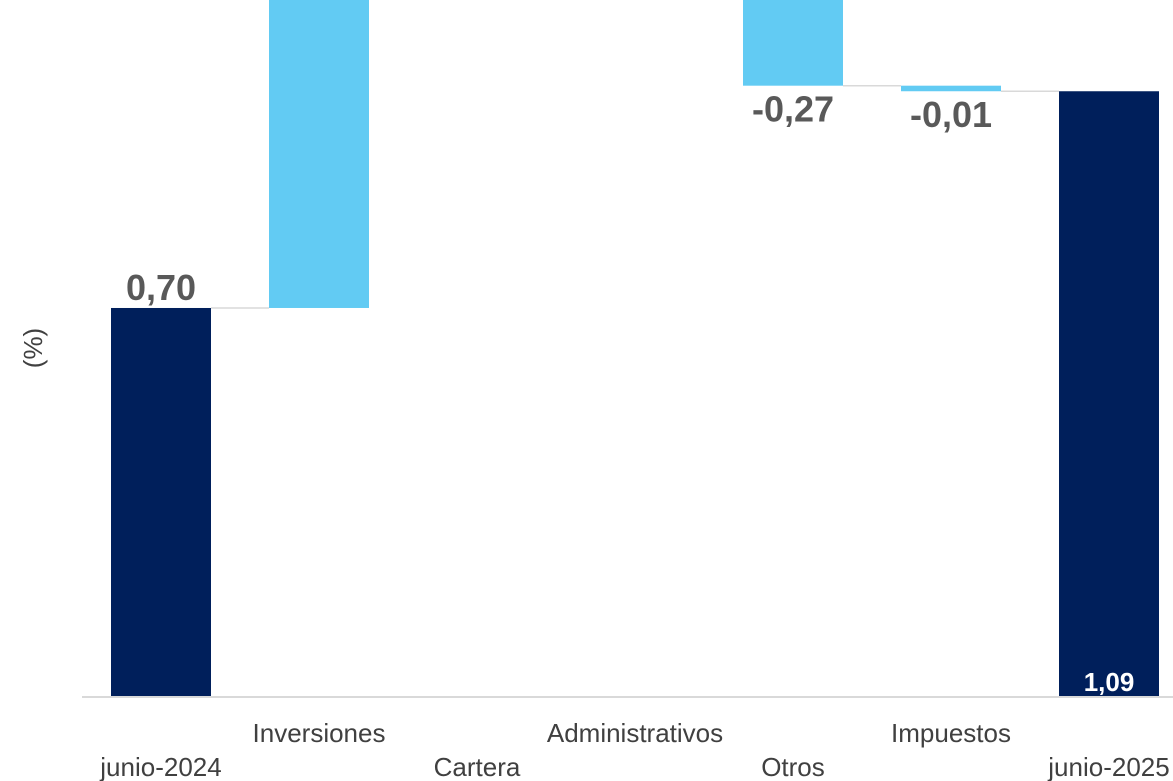  What do you see at coordinates (793, 43) in the screenshot?
I see `bar-otros` at bounding box center [793, 43].